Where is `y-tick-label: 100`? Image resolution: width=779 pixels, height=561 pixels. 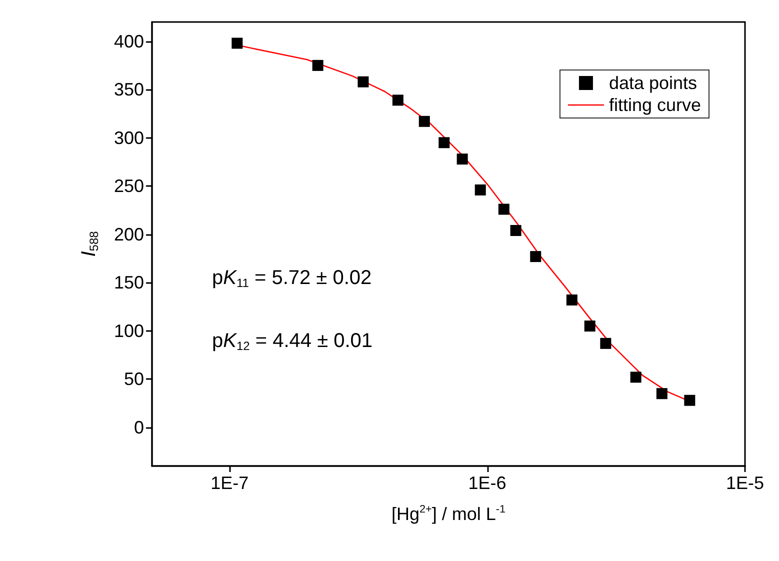 y-tick-label: 100 is located at coordinates (129, 330).